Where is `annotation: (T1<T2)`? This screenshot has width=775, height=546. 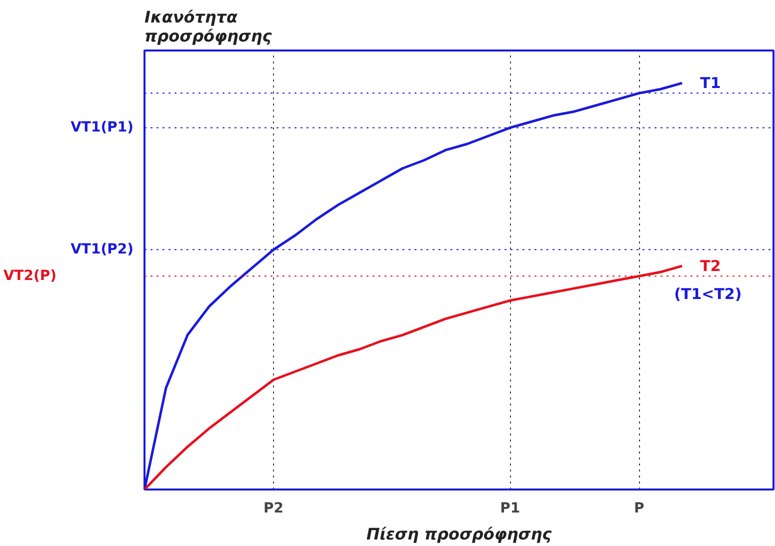 annotation: (T1<T2) is located at coordinates (708, 293).